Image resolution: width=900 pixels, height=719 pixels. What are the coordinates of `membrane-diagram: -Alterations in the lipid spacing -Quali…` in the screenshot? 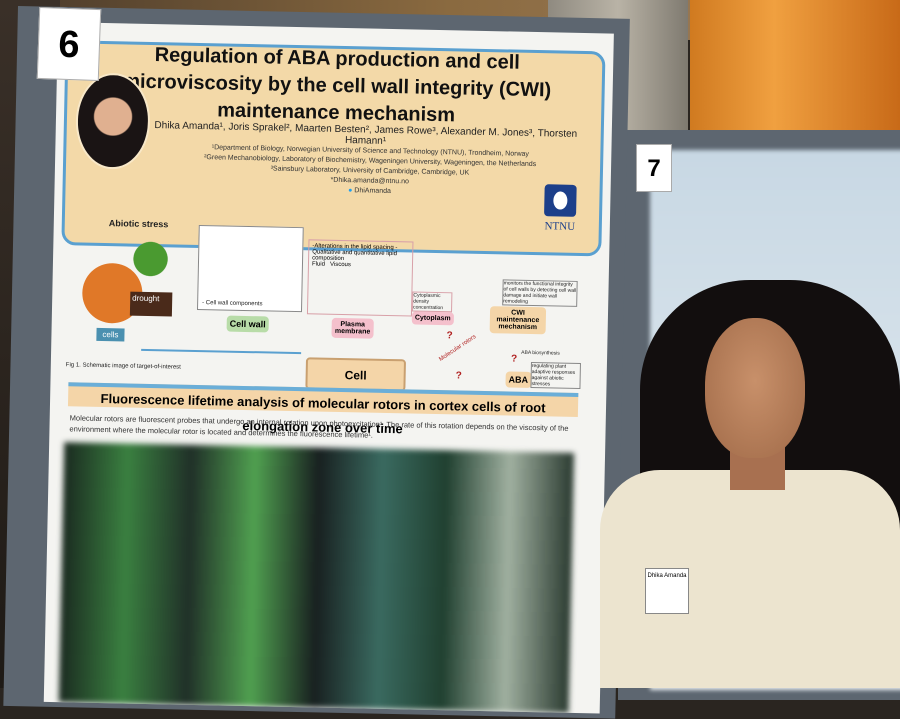 It's located at (360, 278).